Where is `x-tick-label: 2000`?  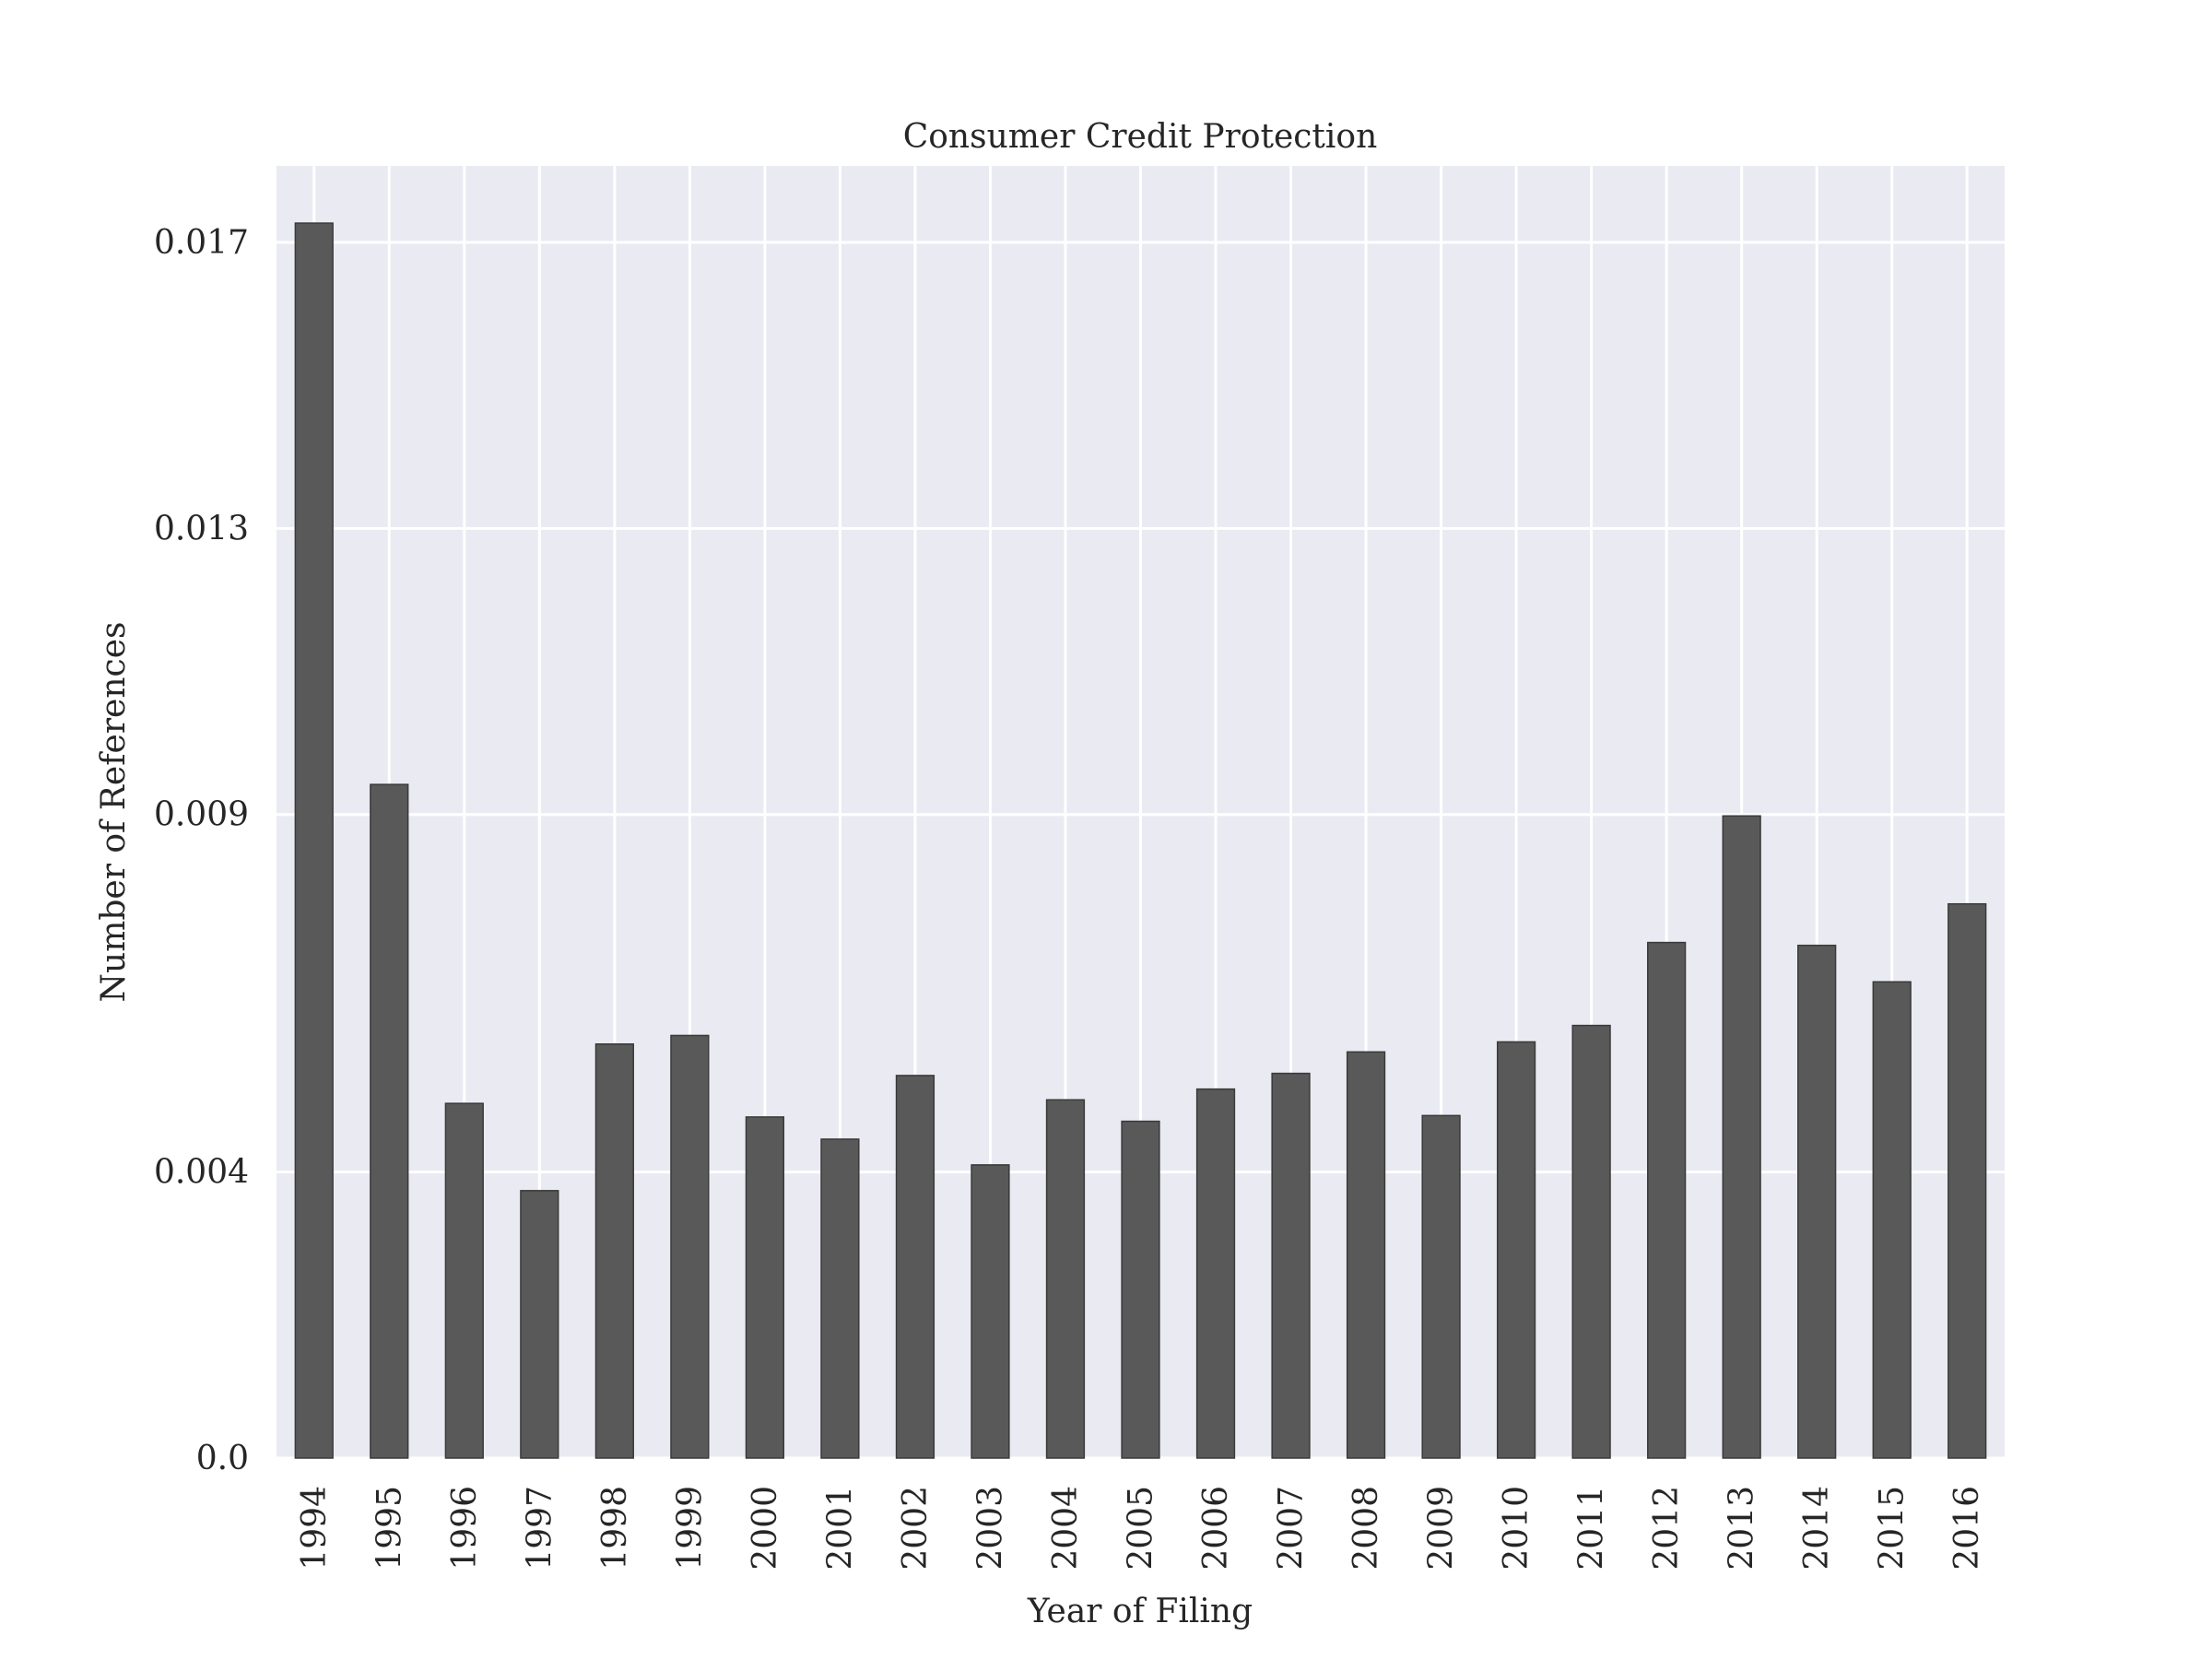
x-tick-label: 2000 is located at coordinates (765, 1528).